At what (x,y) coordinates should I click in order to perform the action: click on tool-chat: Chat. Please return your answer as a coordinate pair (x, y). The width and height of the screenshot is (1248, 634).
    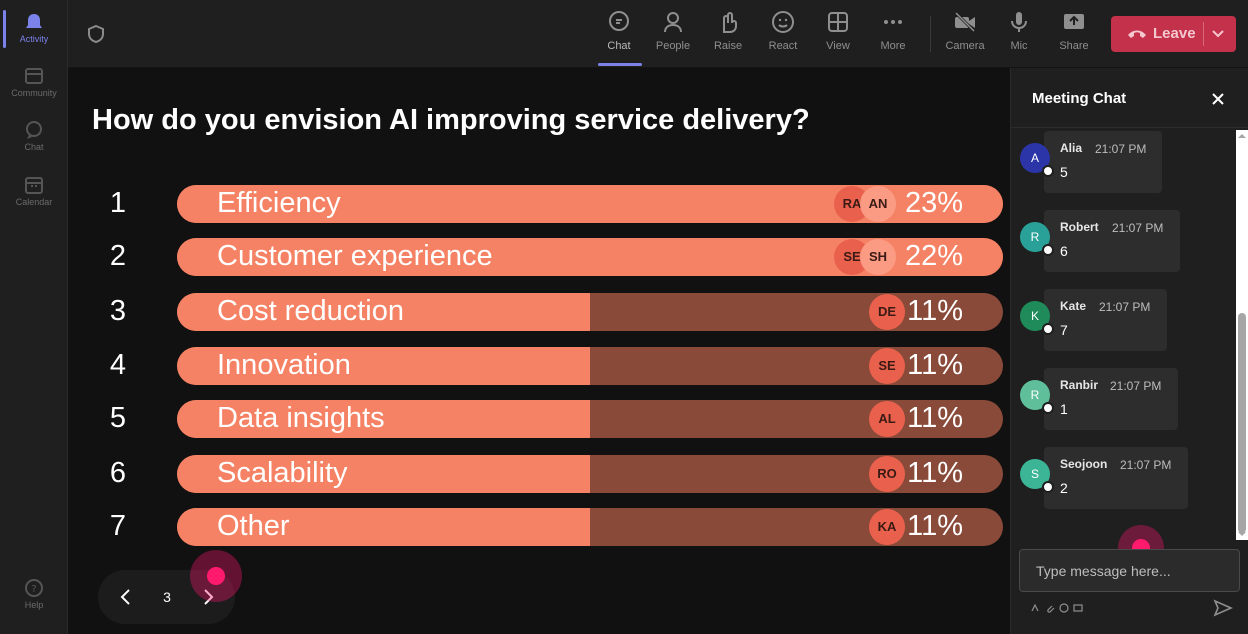
    Looking at the image, I should click on (619, 31).